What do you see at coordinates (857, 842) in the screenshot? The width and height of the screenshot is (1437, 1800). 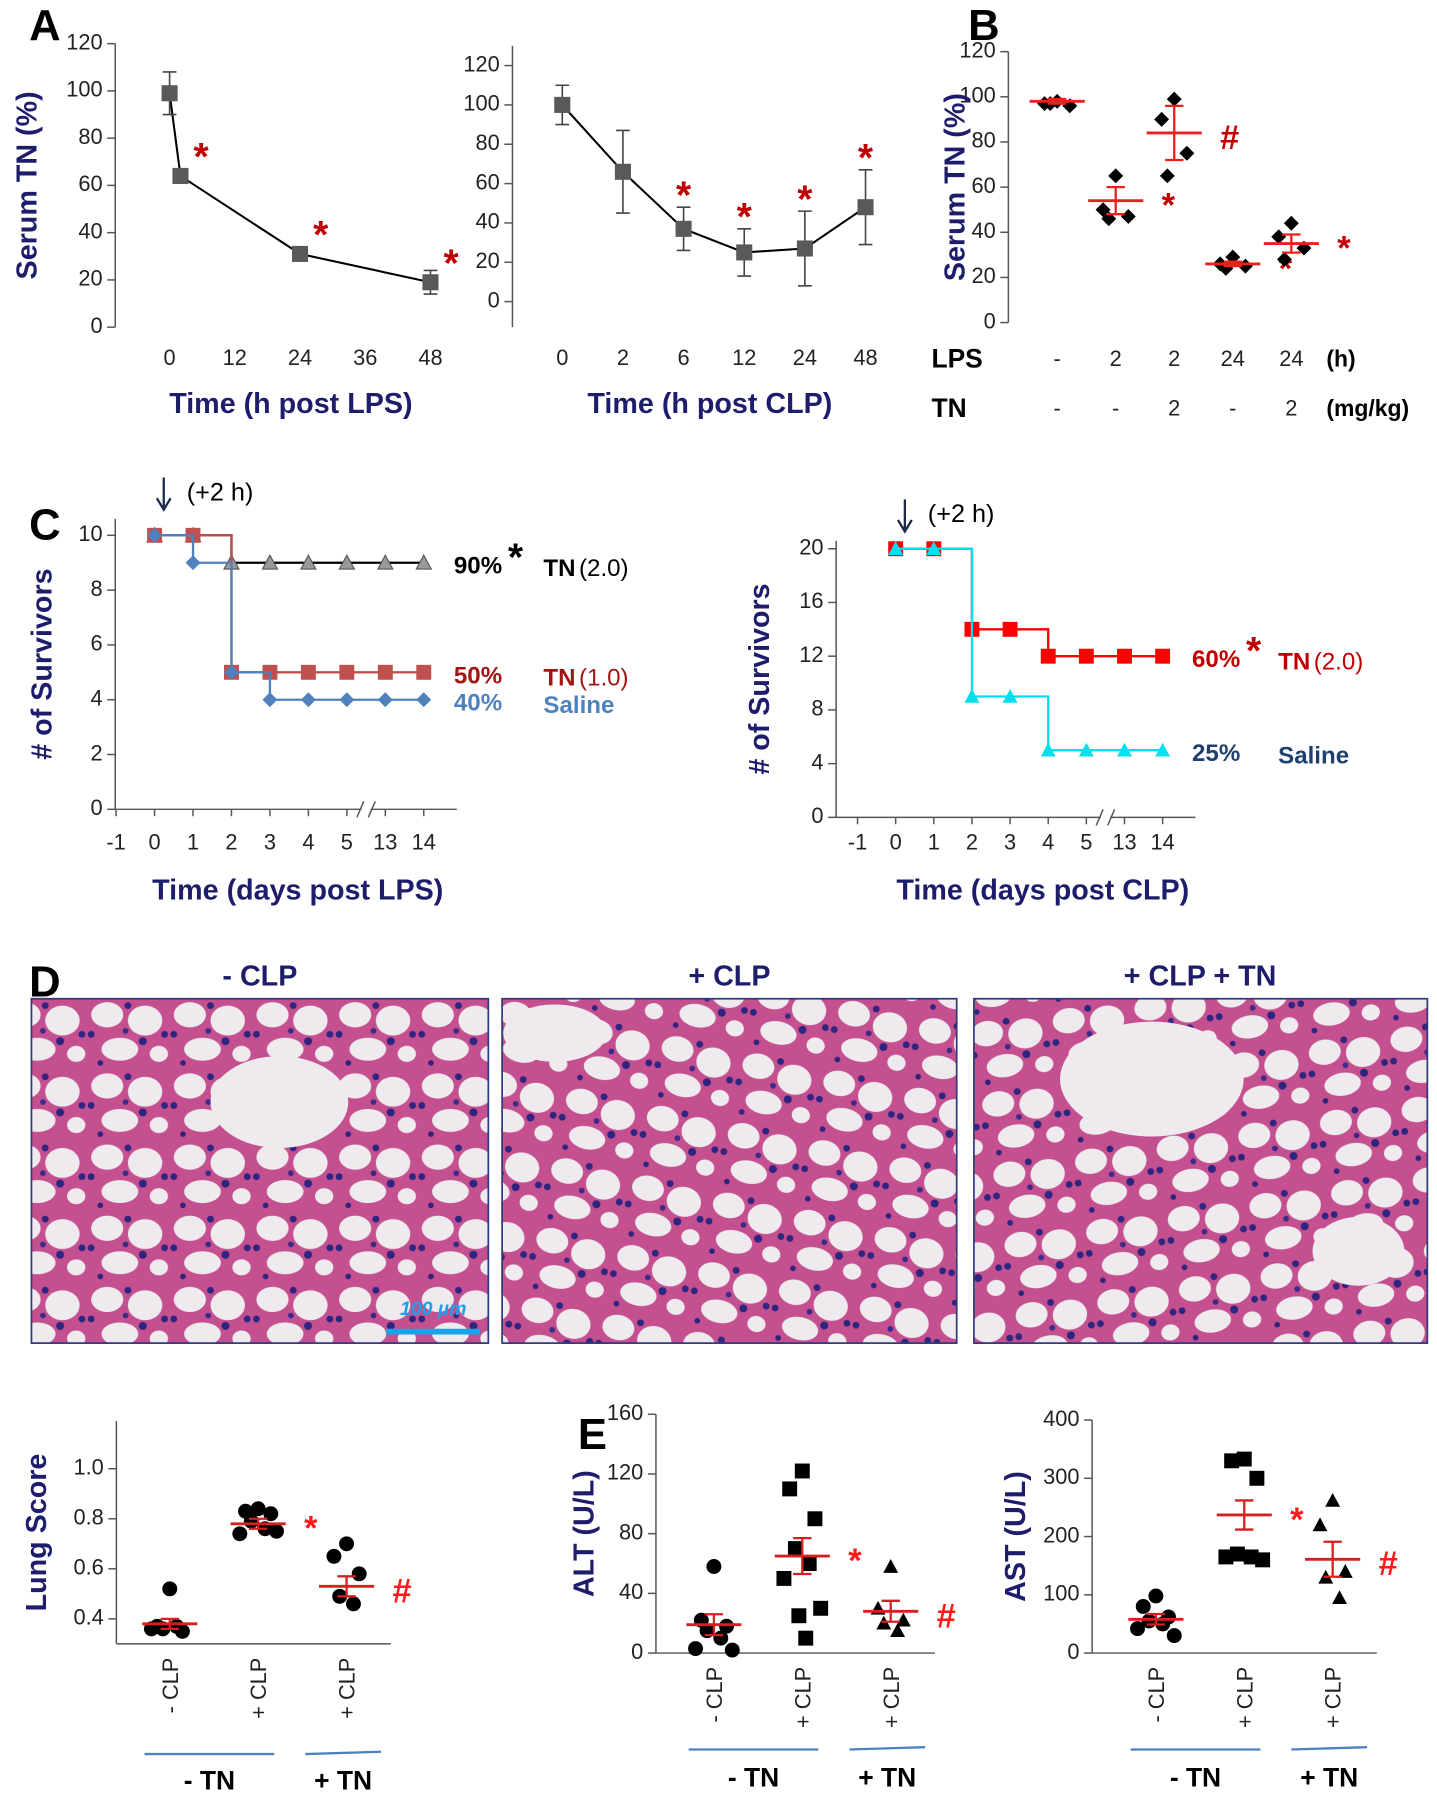 I see `x-tick-label: -1` at bounding box center [857, 842].